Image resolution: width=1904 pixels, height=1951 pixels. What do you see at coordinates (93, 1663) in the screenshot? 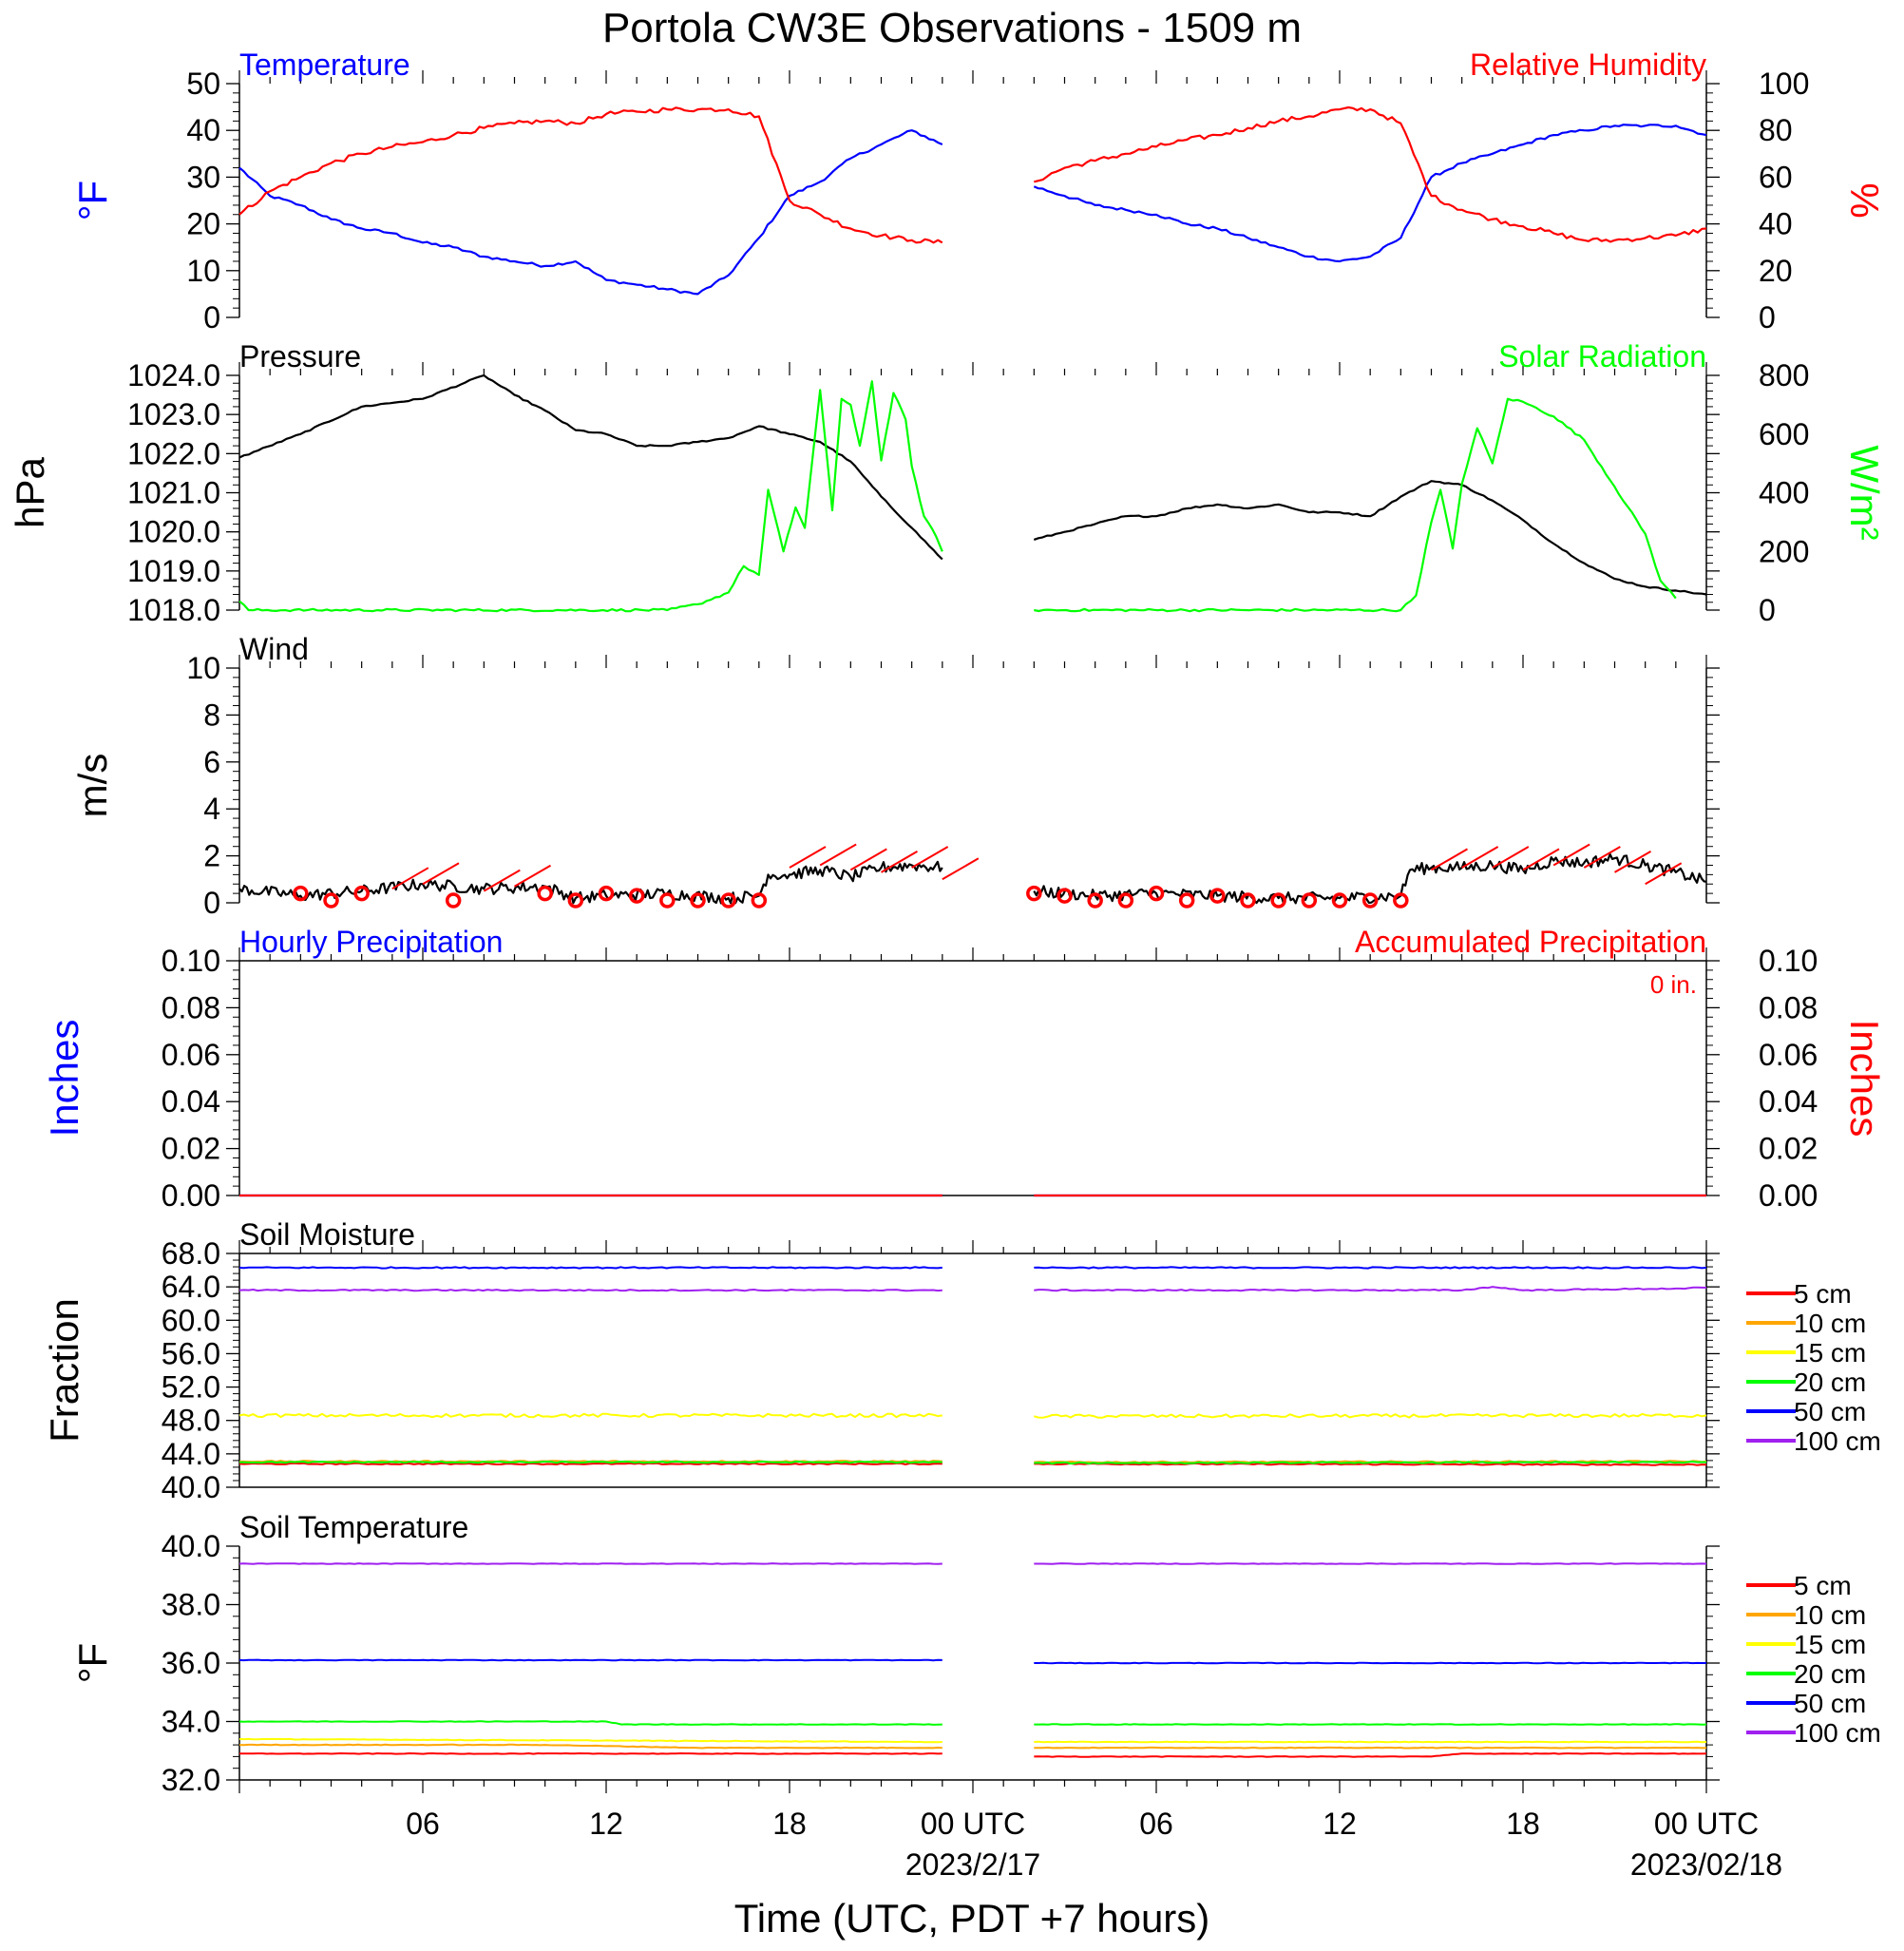
I see `y-unit-label-left: °F` at bounding box center [93, 1663].